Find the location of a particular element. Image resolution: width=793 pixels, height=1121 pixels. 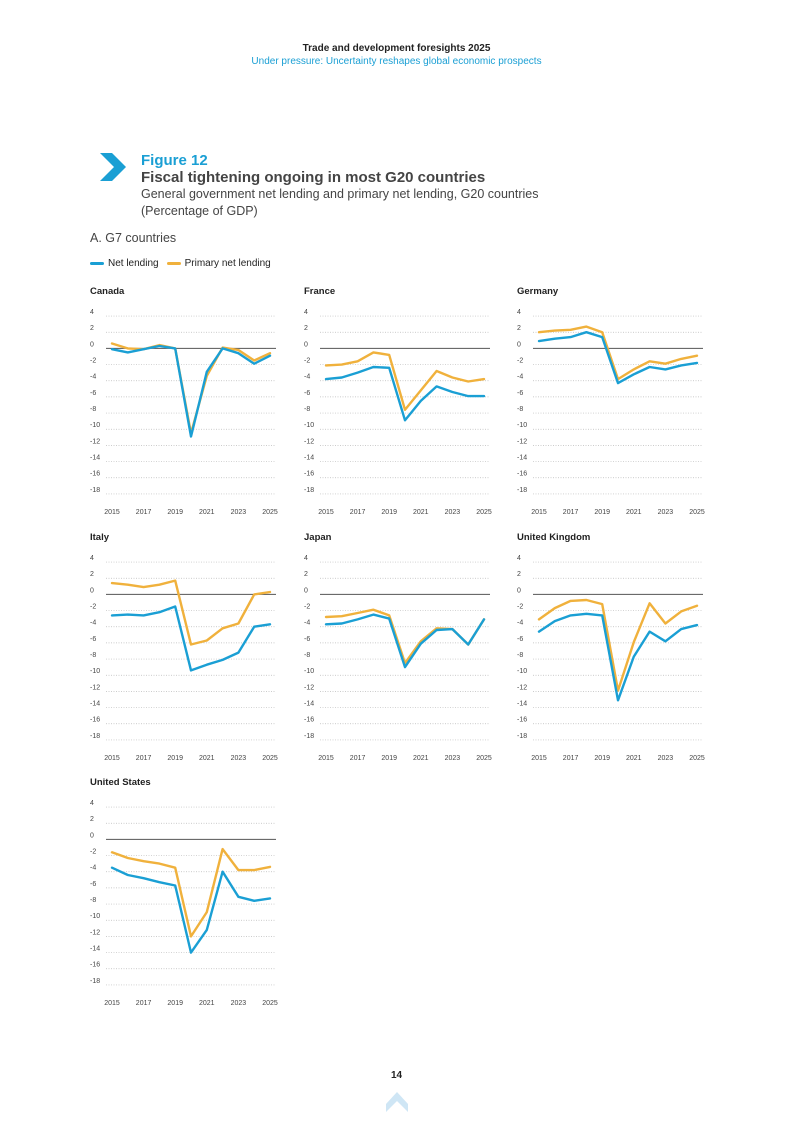

chart-title-canada: Canada is located at coordinates (107, 291).